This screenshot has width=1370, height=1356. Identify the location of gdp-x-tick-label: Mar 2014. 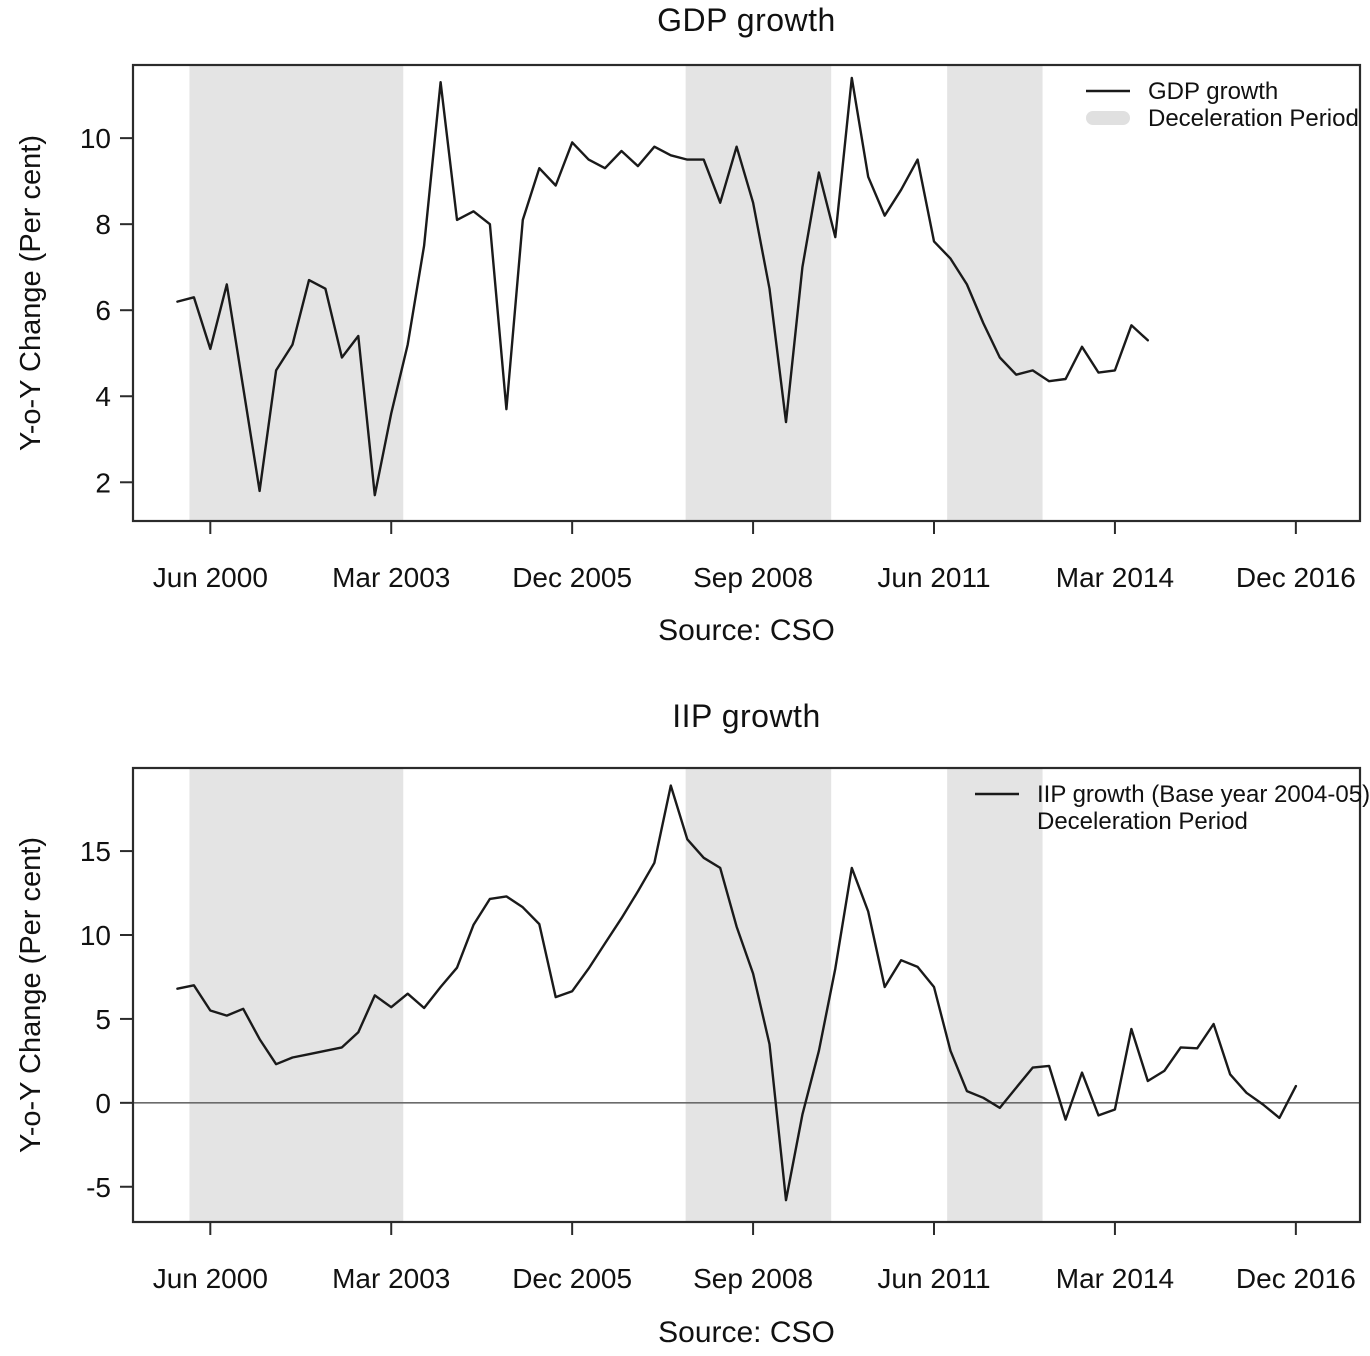
(1115, 577).